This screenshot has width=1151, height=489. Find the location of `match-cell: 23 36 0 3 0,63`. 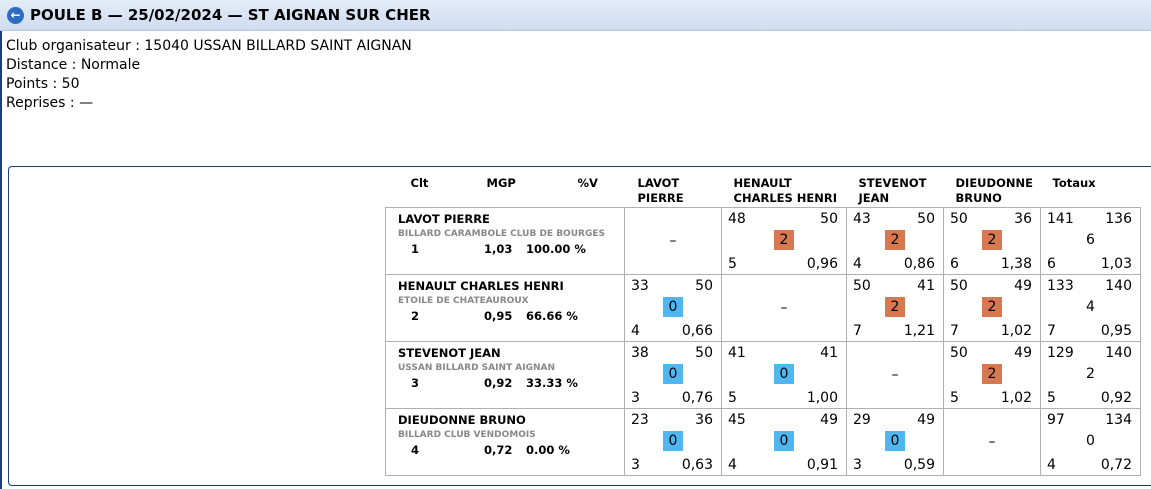

match-cell: 23 36 0 3 0,63 is located at coordinates (673, 441).